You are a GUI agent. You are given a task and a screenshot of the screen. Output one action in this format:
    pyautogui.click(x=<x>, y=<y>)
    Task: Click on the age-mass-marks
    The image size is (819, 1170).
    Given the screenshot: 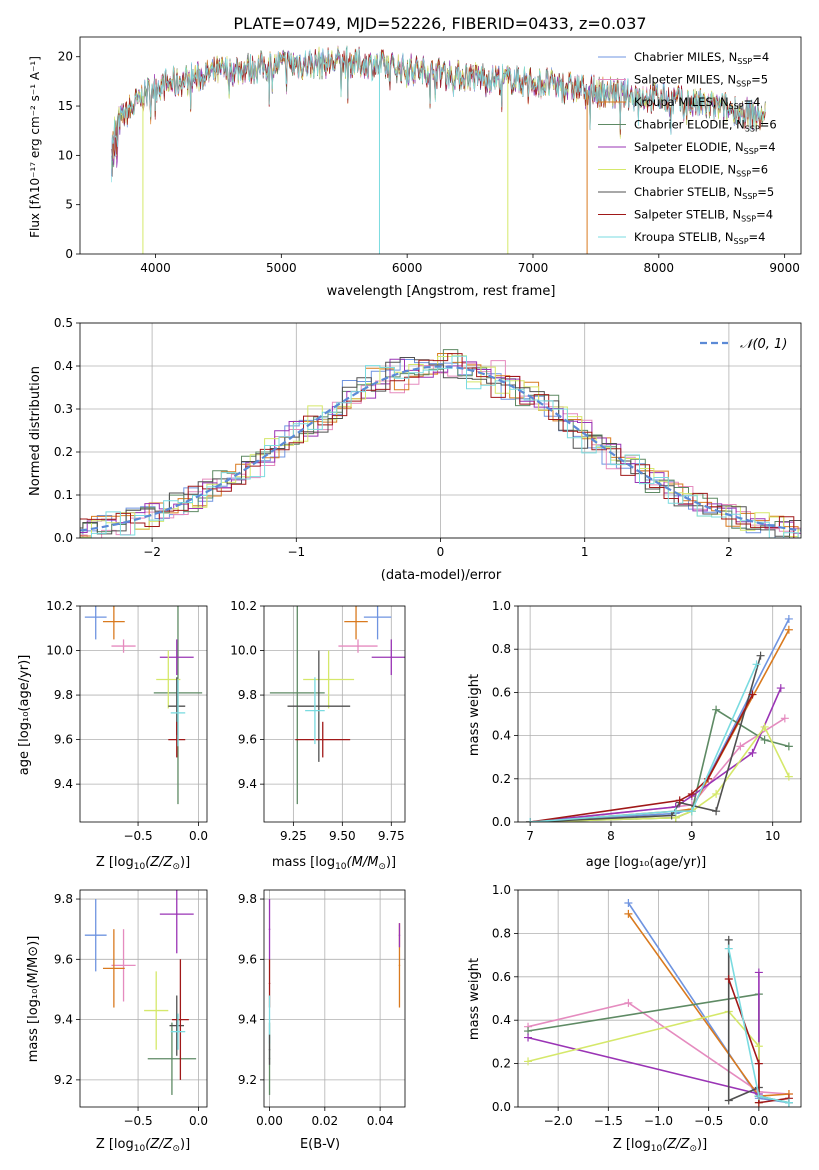 What is the action you would take?
    pyautogui.click(x=337, y=705)
    